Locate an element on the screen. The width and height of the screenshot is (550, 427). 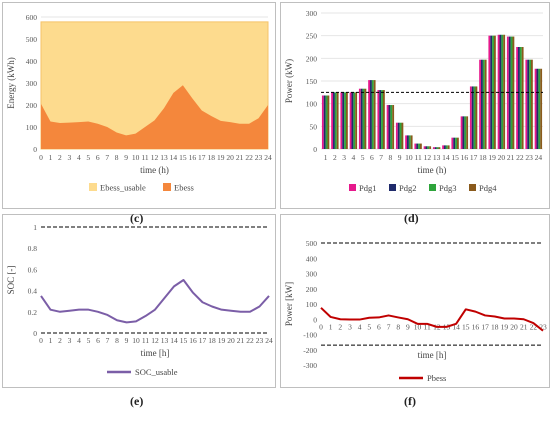
x-tick-label: 23 is located at coordinates (260, 340).